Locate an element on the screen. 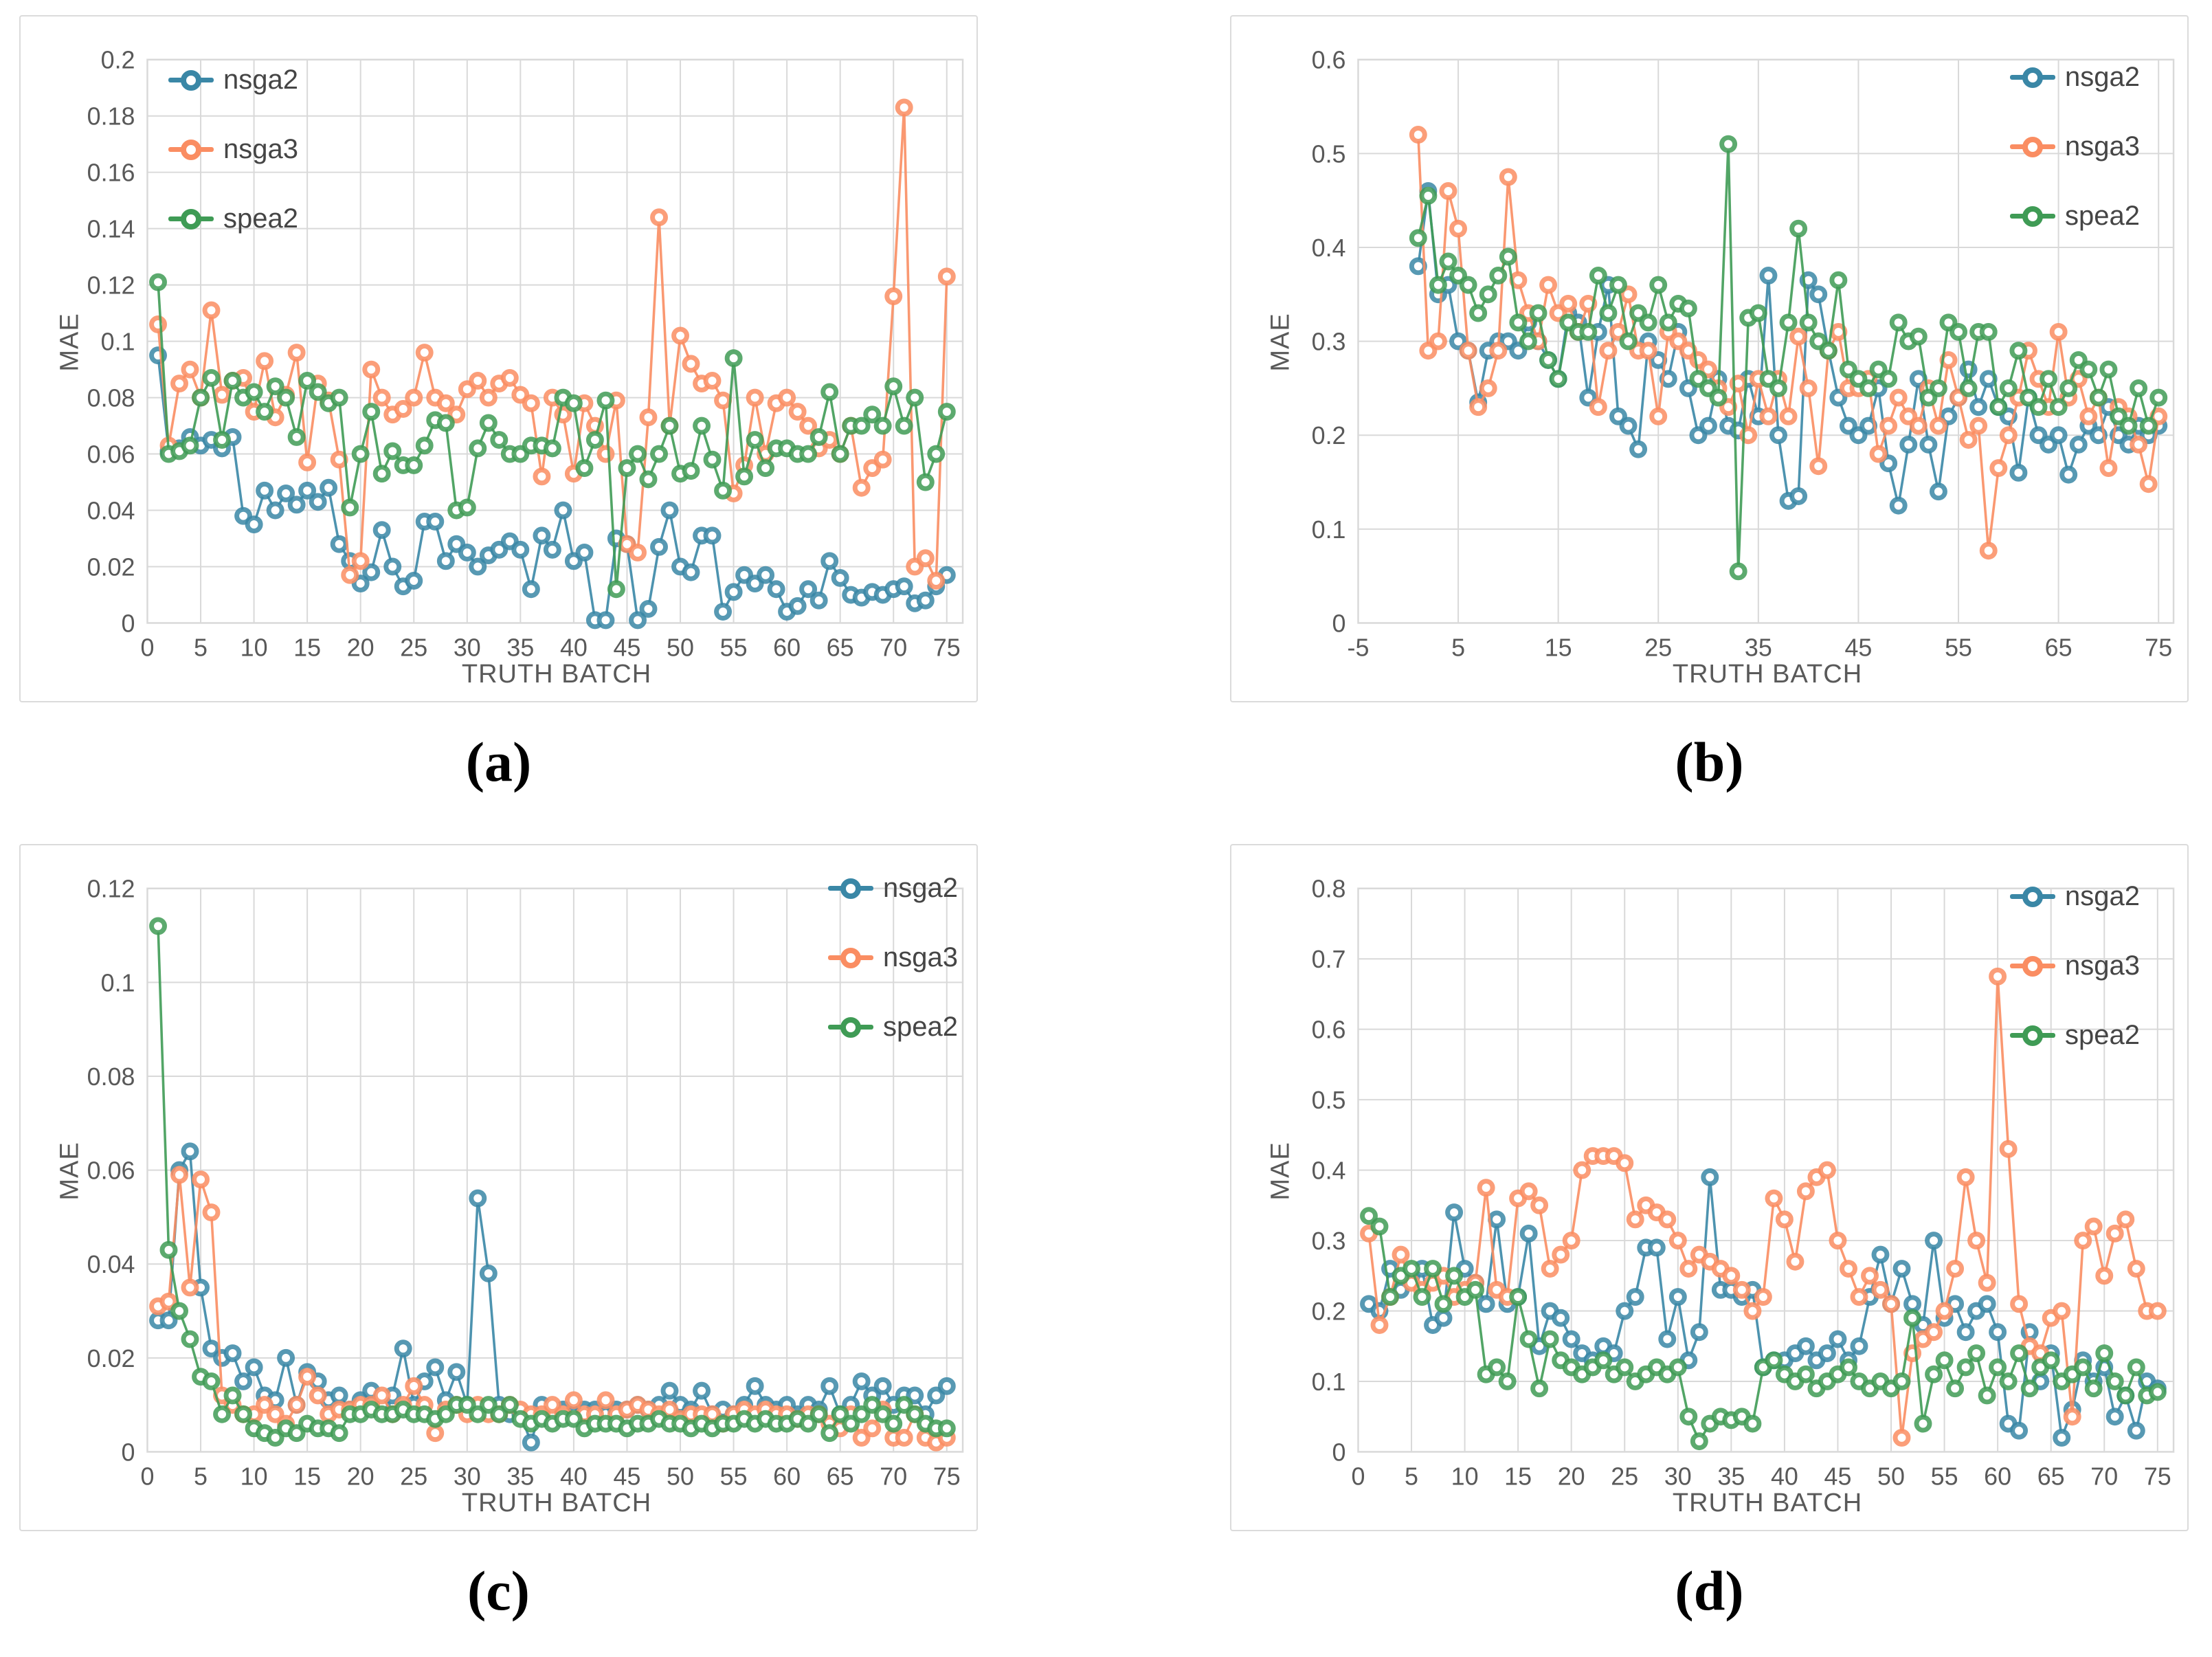 The image size is (2212, 1657). svg-text: 0.02 is located at coordinates (111, 1358).